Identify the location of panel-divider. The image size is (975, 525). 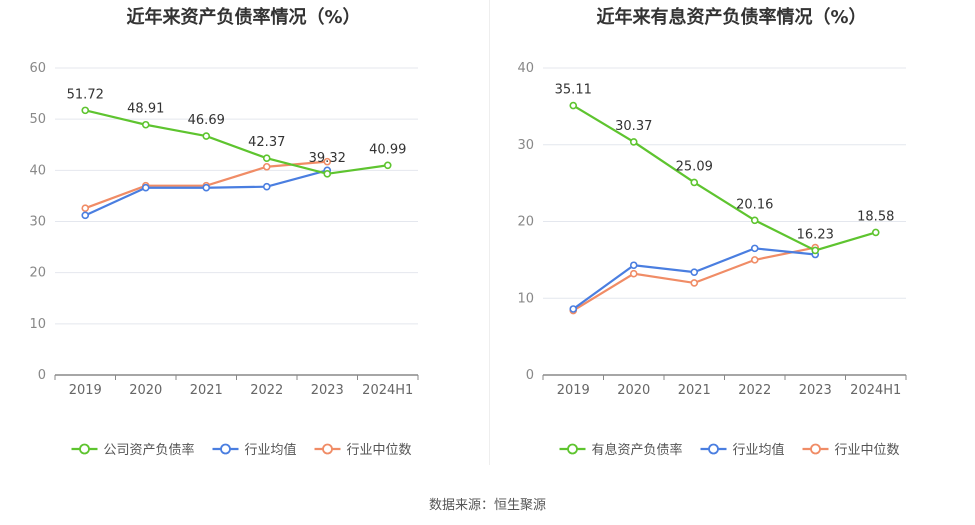
(489, 232).